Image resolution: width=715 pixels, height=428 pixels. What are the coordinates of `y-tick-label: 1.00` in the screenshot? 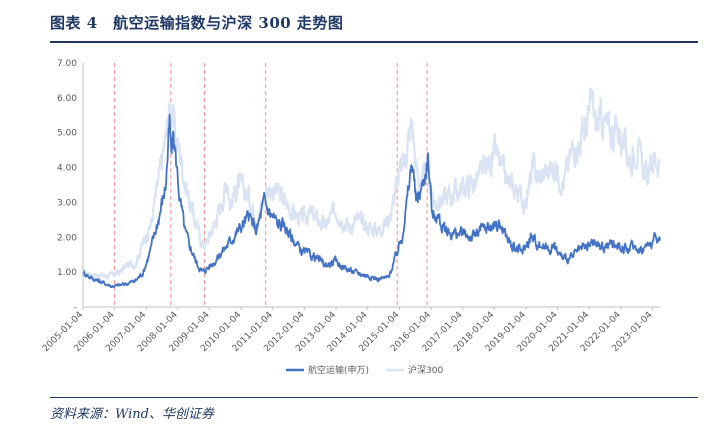 It's located at (67, 273).